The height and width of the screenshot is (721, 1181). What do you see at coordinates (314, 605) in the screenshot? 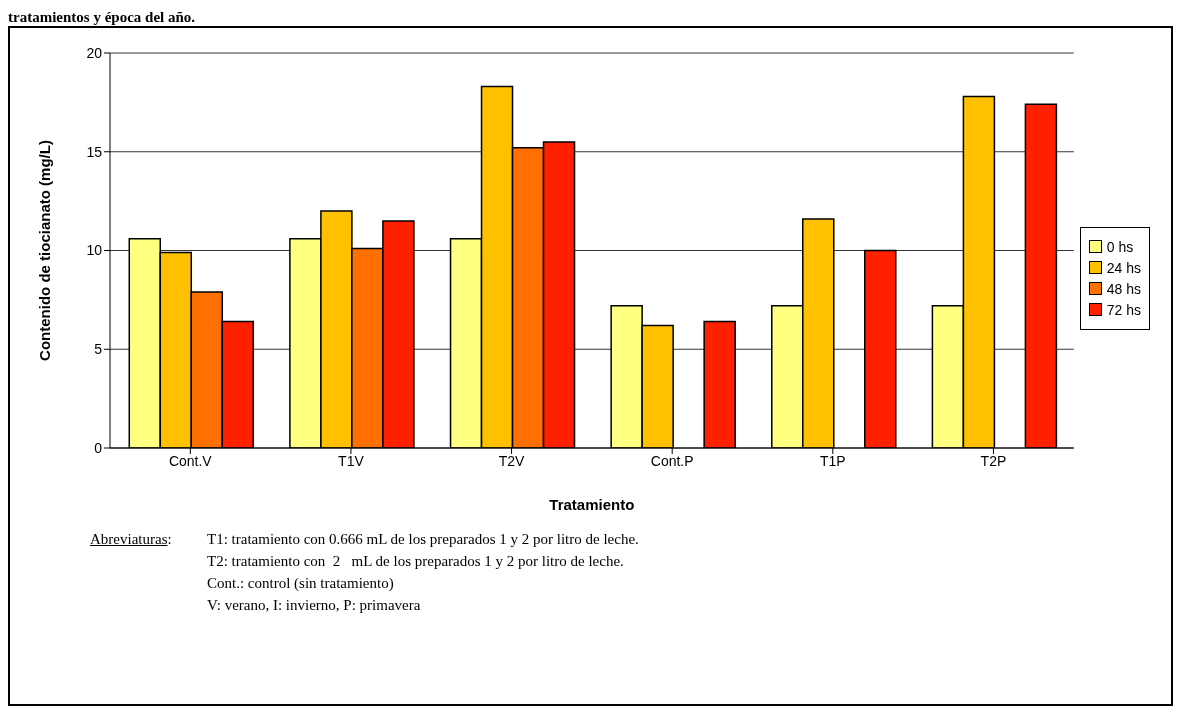
I see `text: V: verano, I: invierno, P: primavera` at bounding box center [314, 605].